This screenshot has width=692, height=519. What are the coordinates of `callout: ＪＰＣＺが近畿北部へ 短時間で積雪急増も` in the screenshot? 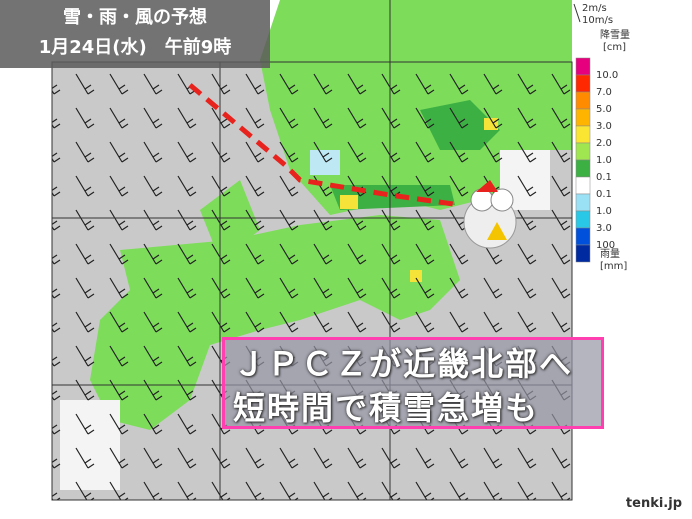 It's located at (413, 383).